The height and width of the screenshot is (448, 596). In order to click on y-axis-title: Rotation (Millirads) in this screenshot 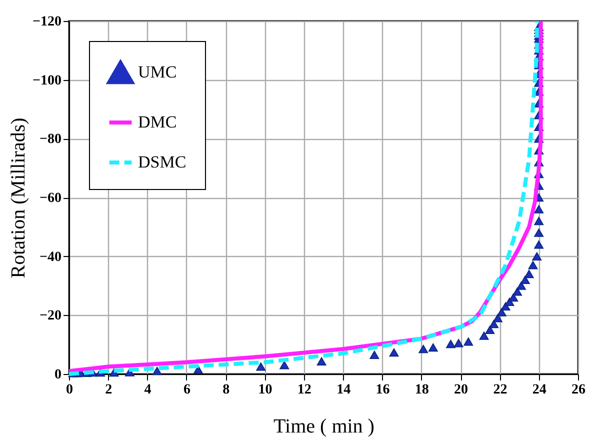, I will do `click(19, 198)`.